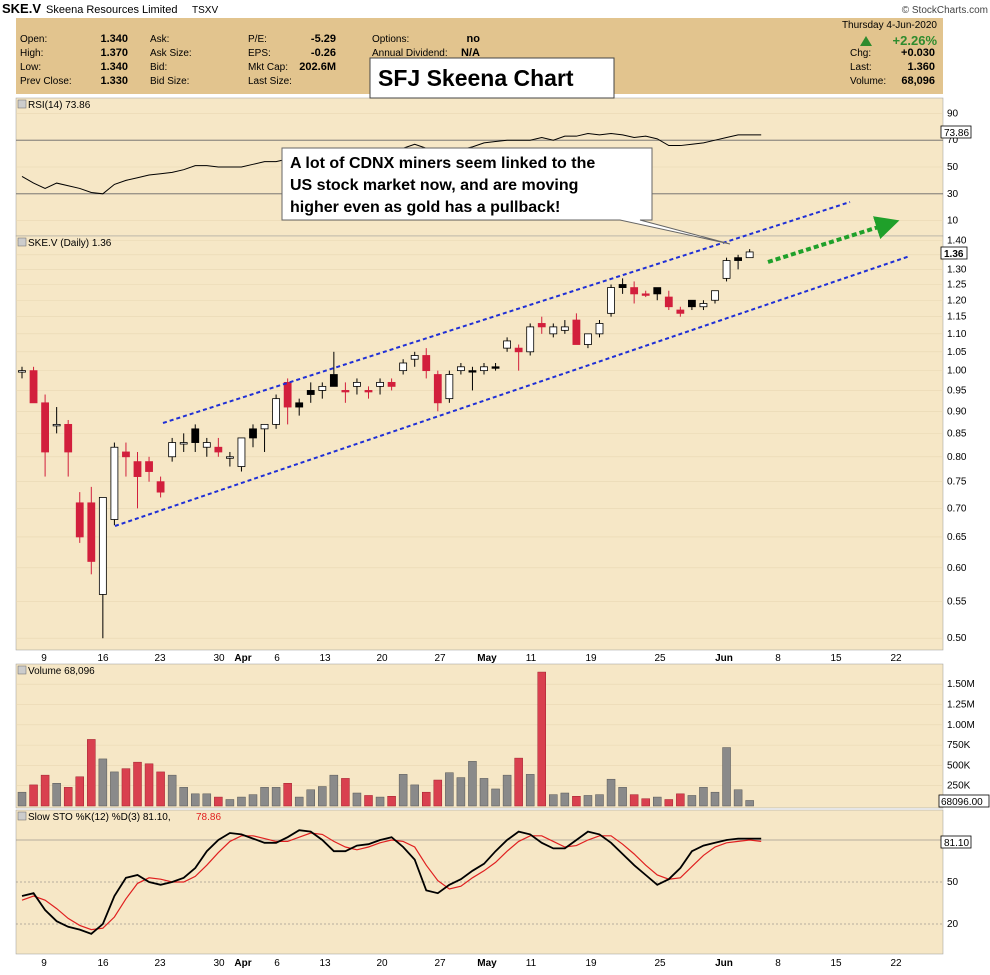 The height and width of the screenshot is (975, 990). What do you see at coordinates (962, 802) in the screenshot?
I see `volume-value-tag: 68096.00` at bounding box center [962, 802].